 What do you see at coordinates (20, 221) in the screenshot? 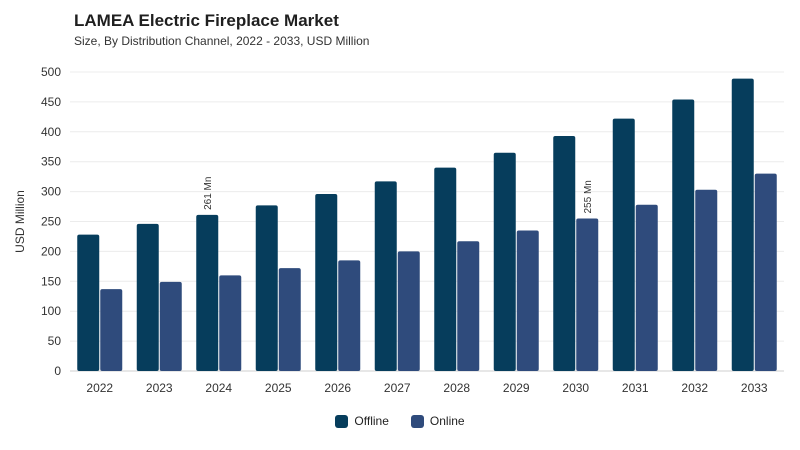
I see `y-axis-label: USD Million` at bounding box center [20, 221].